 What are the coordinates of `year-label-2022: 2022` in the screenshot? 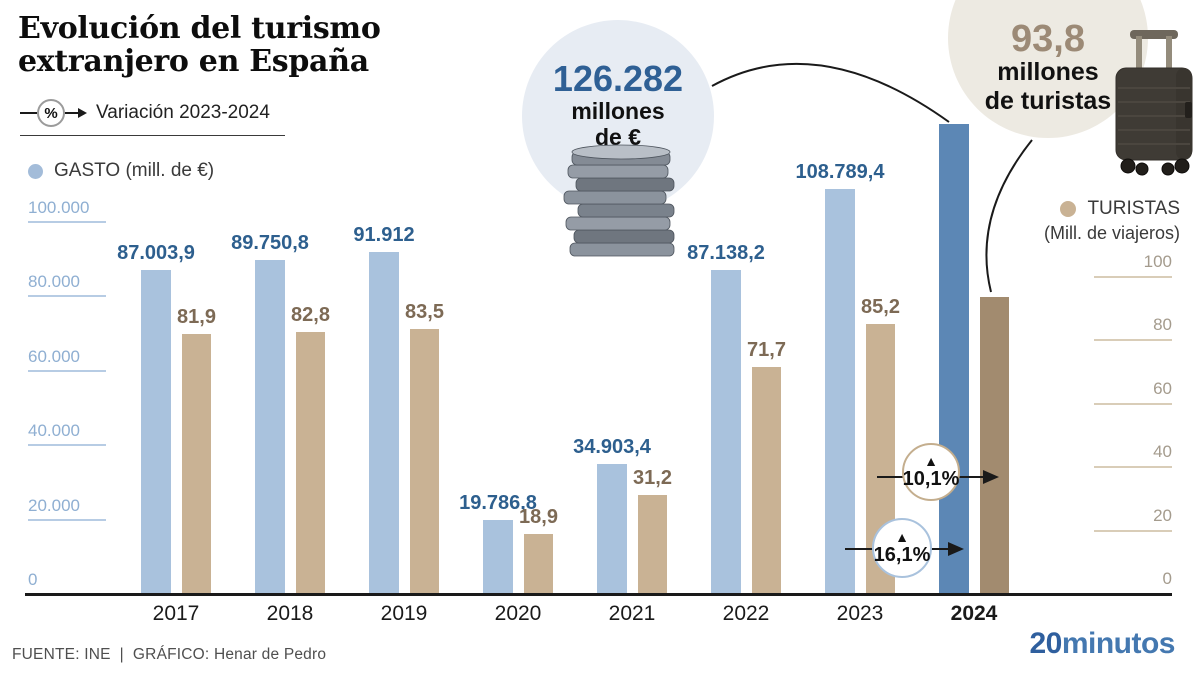 It's located at (746, 613).